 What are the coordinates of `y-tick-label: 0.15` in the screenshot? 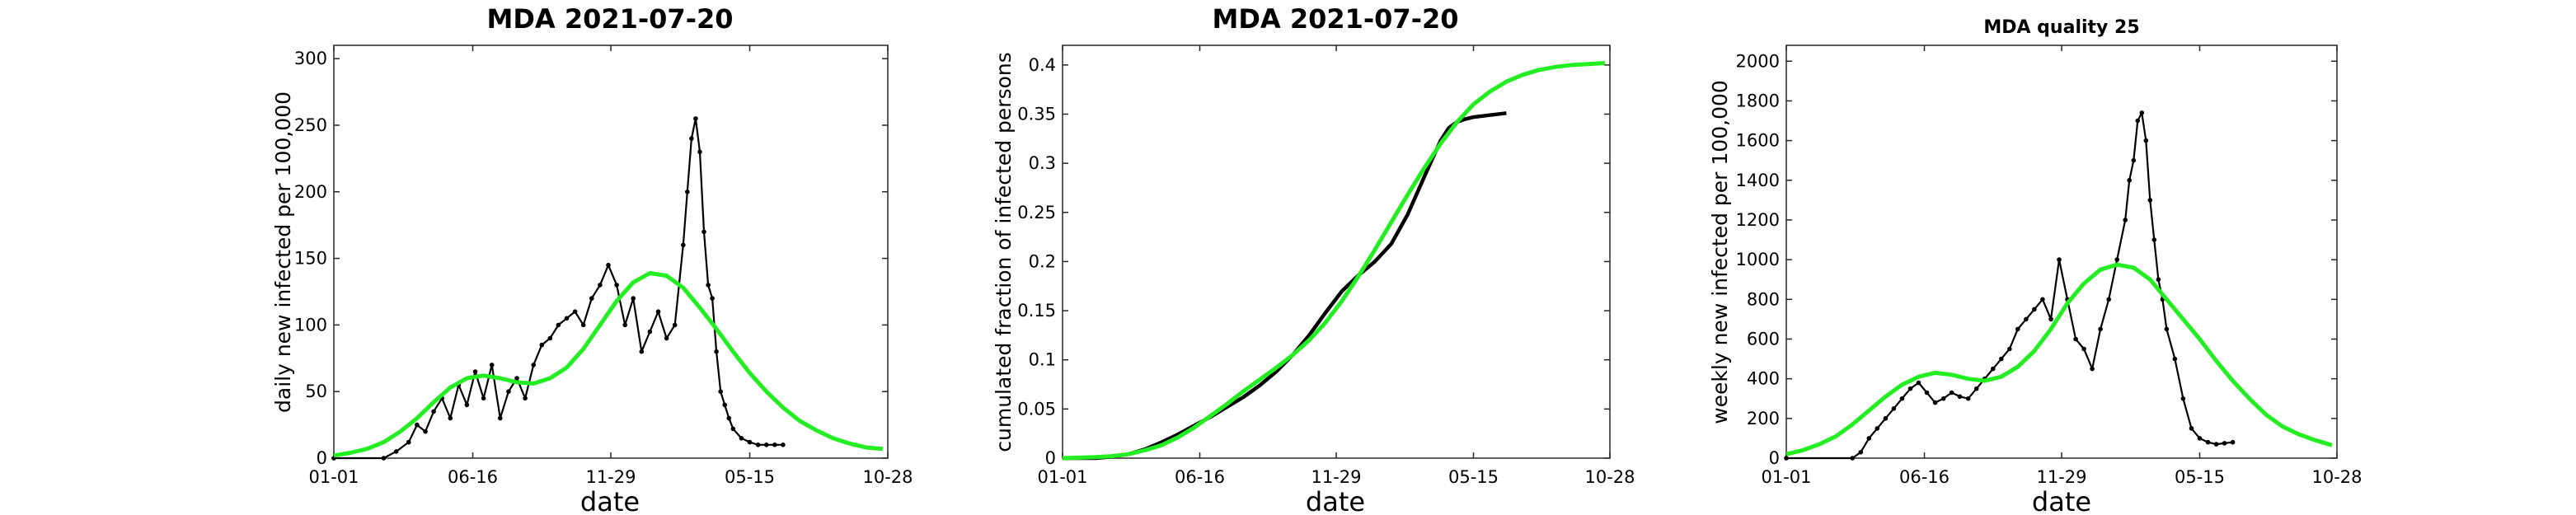 It's located at (1036, 311).